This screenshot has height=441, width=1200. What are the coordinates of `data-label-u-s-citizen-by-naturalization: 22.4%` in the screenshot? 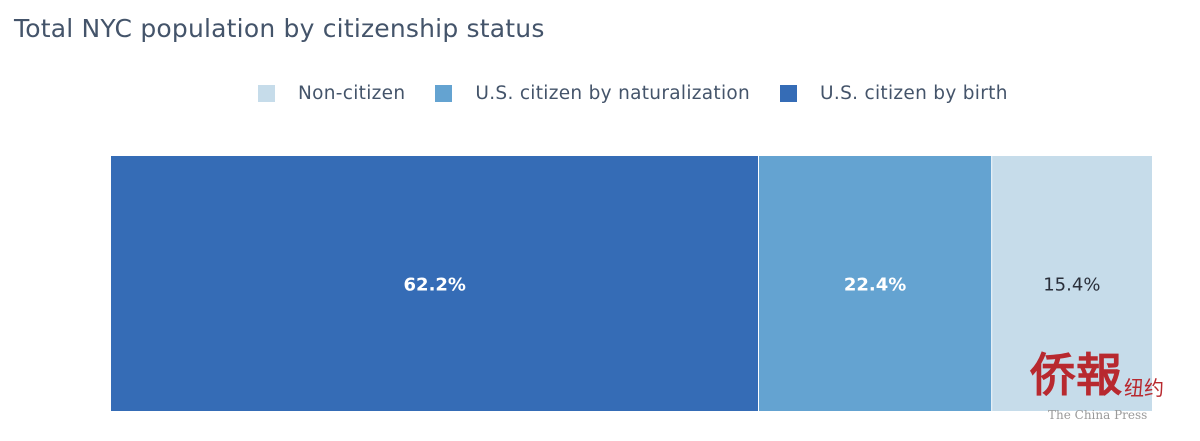 It's located at (875, 285).